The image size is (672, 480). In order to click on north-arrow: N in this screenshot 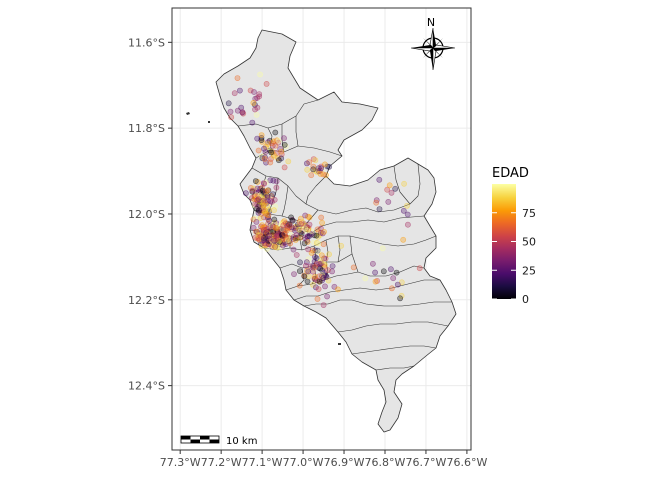, I will do `click(433, 43)`.